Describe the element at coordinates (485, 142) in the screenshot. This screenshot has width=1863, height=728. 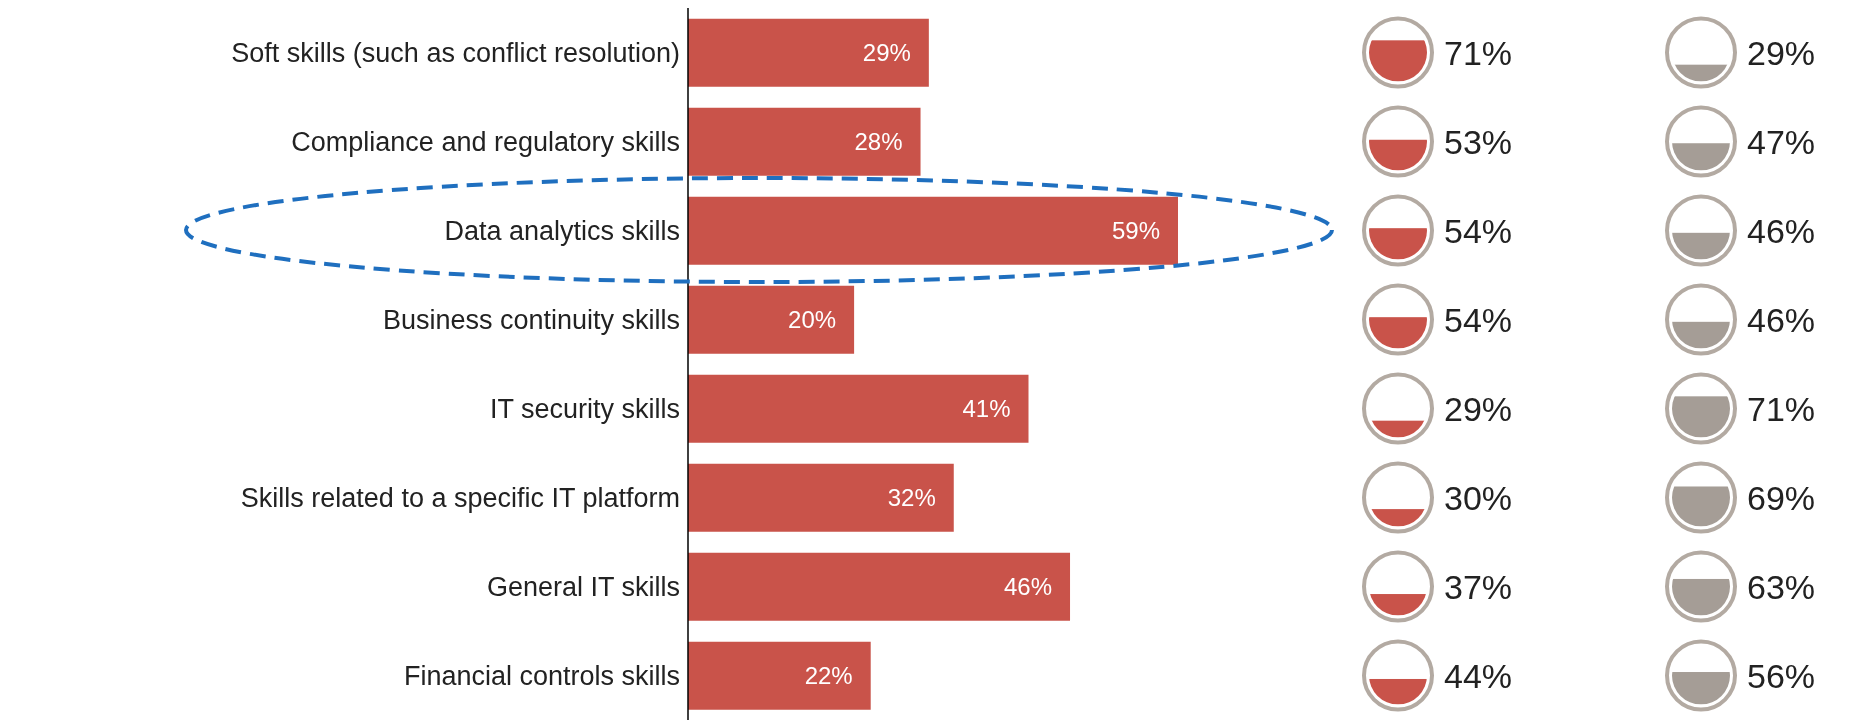
I see `y-tick-label: Compliance and regulatory skills` at that location.